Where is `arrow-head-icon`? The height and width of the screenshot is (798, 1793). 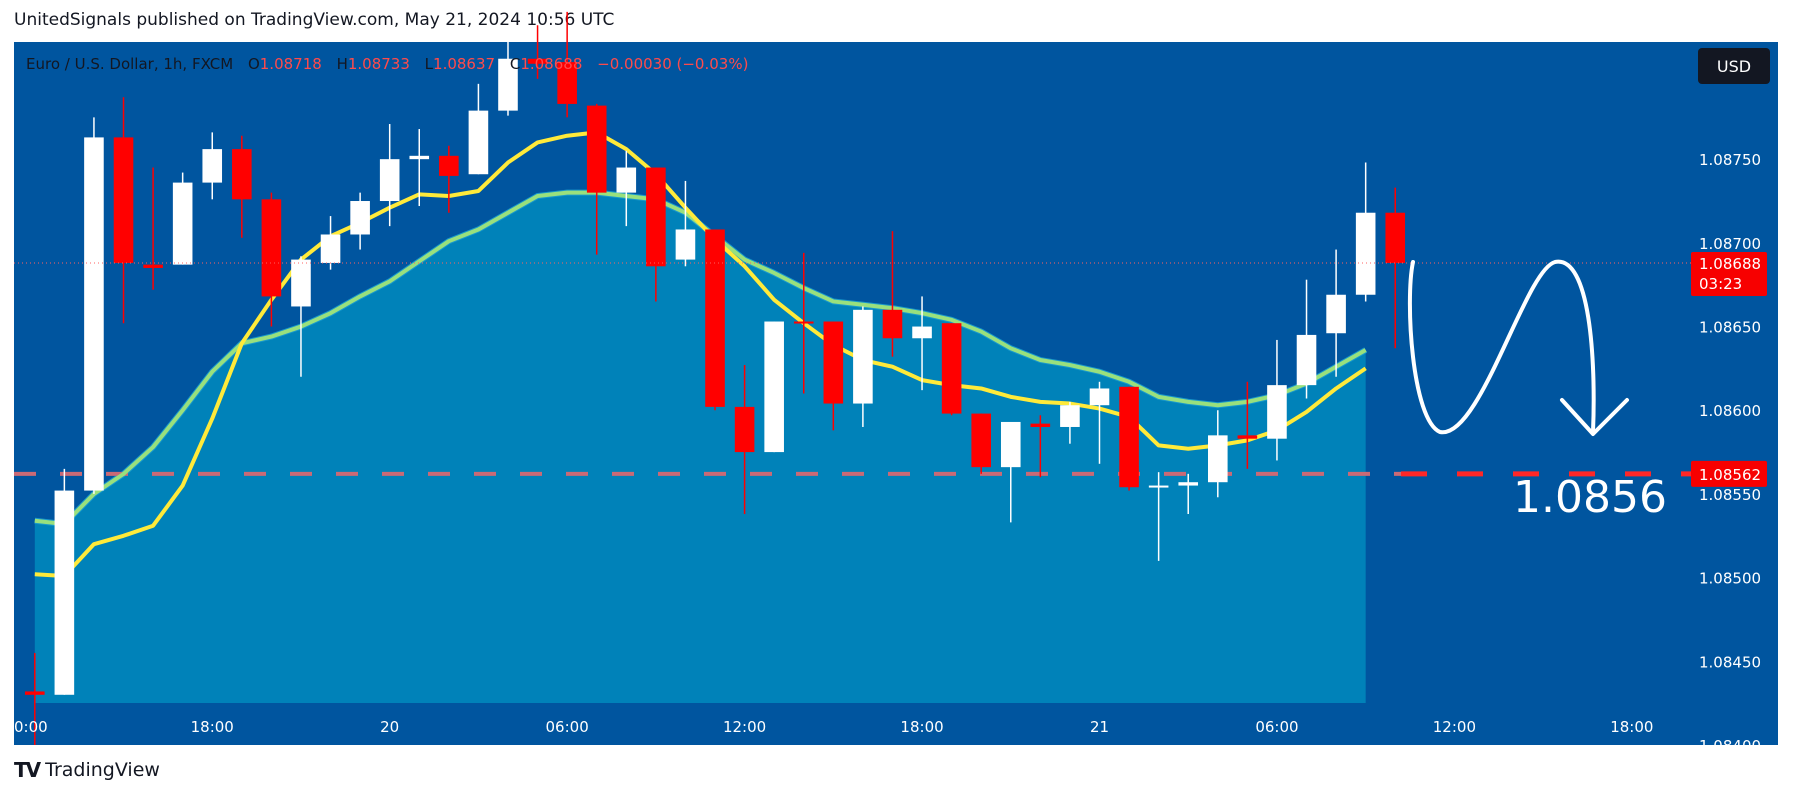 arrow-head-icon is located at coordinates (1594, 417).